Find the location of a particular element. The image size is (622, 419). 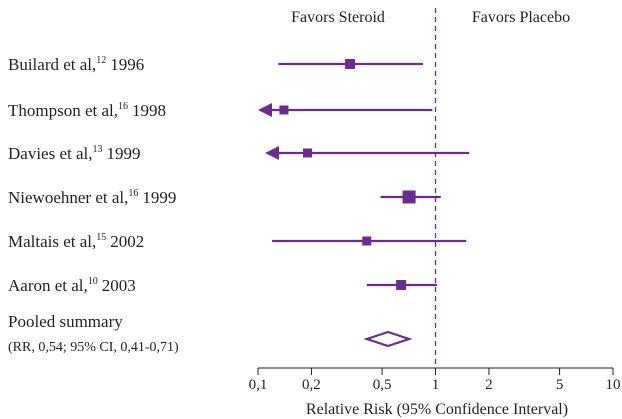

study-author: Thompson et al, is located at coordinates (63, 110).